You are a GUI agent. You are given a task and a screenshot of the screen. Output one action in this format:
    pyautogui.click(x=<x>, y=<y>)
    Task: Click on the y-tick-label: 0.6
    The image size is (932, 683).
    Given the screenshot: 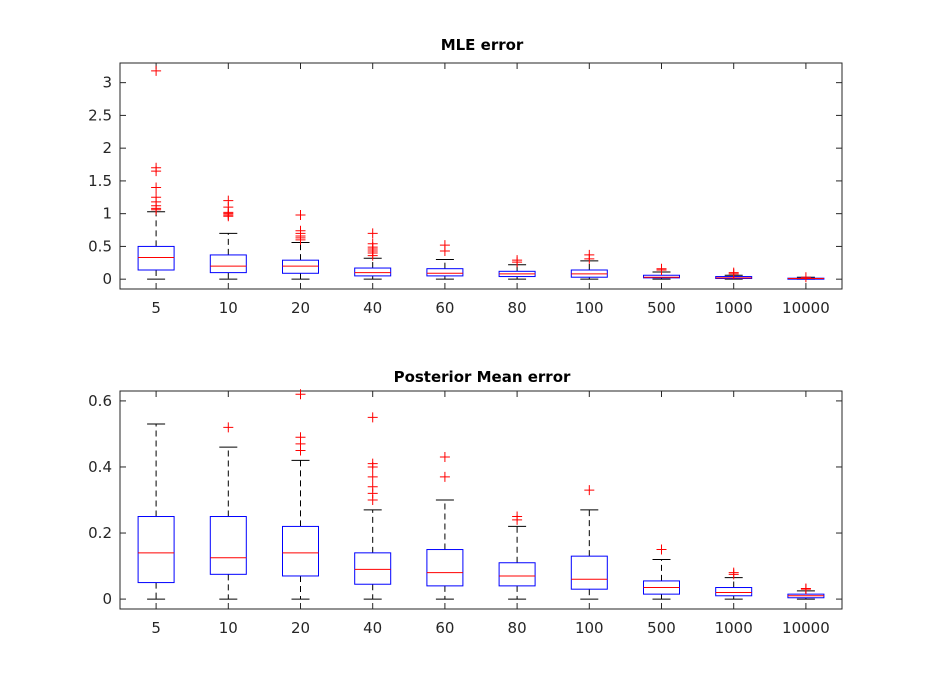 What is the action you would take?
    pyautogui.click(x=100, y=401)
    